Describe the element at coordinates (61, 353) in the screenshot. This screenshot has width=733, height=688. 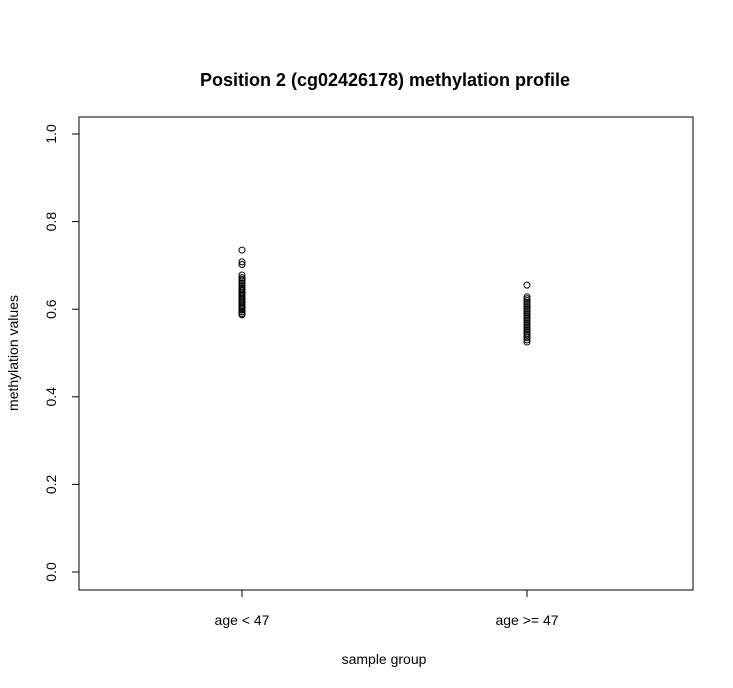
I see `y-axis: 0.0 0.2 0.4 0.6 0.8 1.0` at that location.